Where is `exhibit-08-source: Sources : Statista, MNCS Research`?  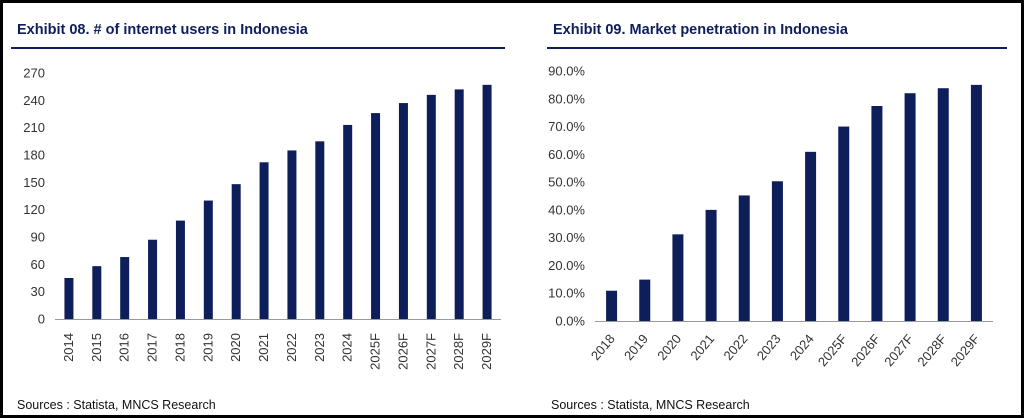 exhibit-08-source: Sources : Statista, MNCS Research is located at coordinates (116, 405).